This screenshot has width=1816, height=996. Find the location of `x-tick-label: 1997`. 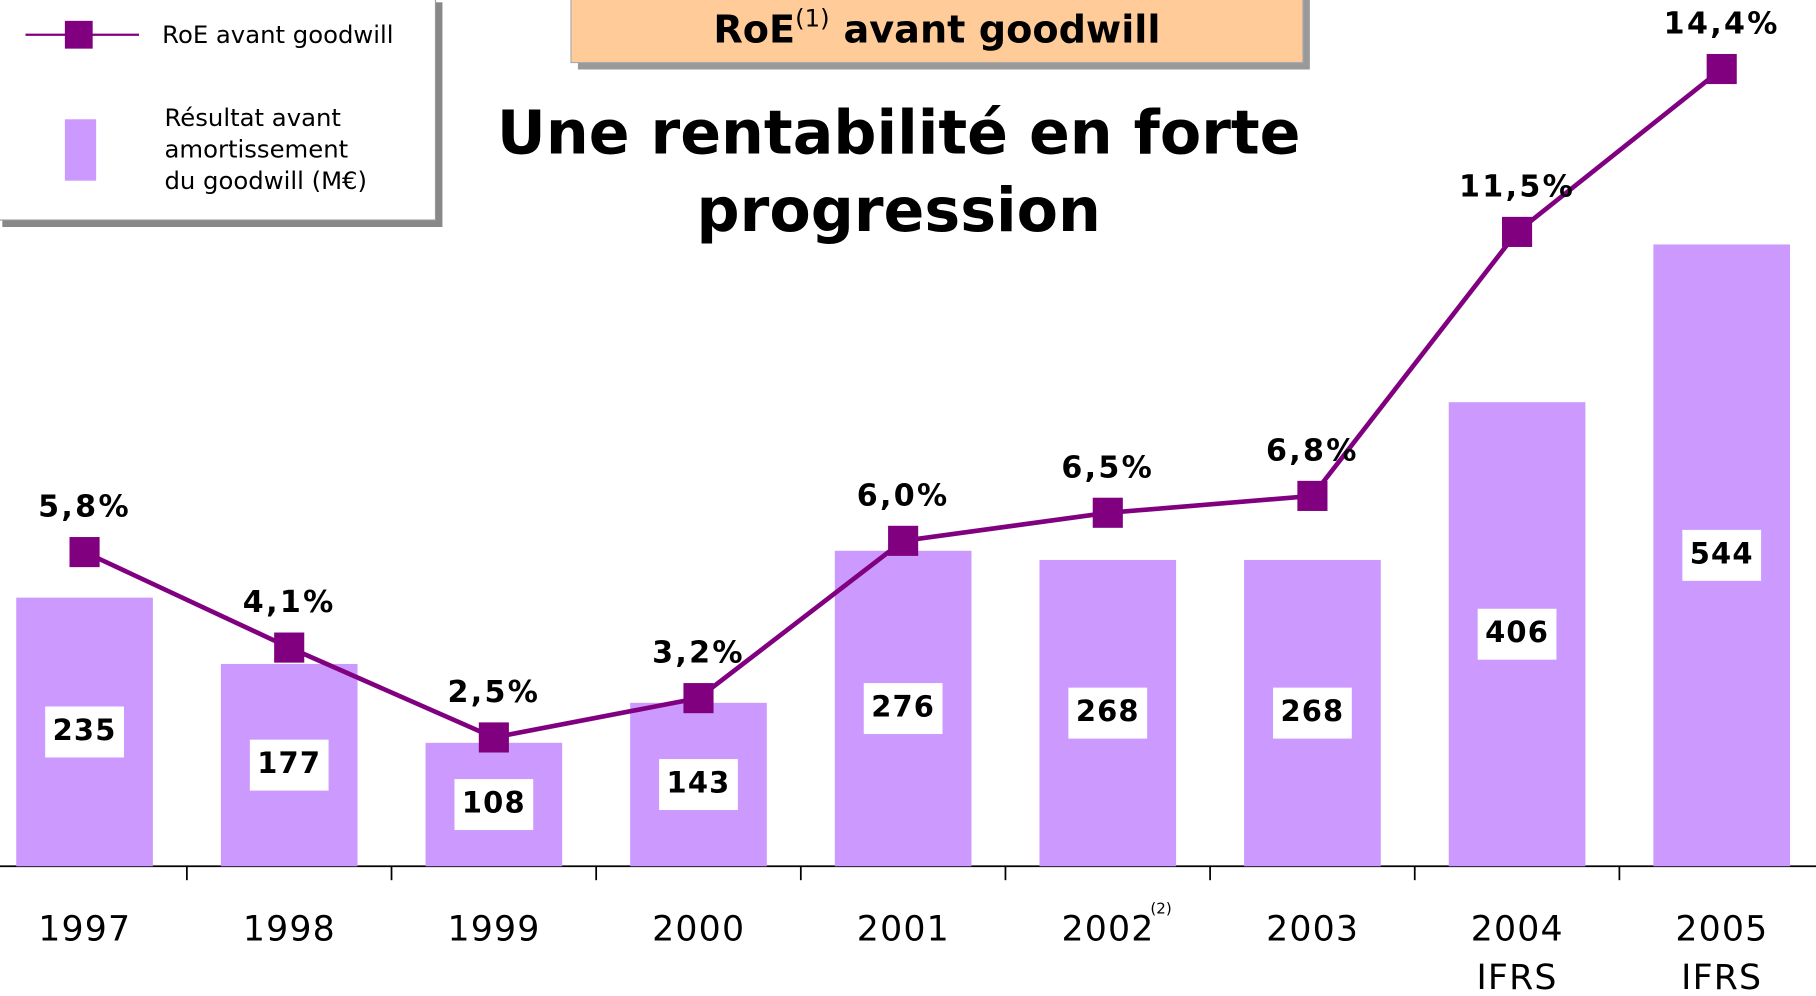

x-tick-label: 1997 is located at coordinates (85, 929).